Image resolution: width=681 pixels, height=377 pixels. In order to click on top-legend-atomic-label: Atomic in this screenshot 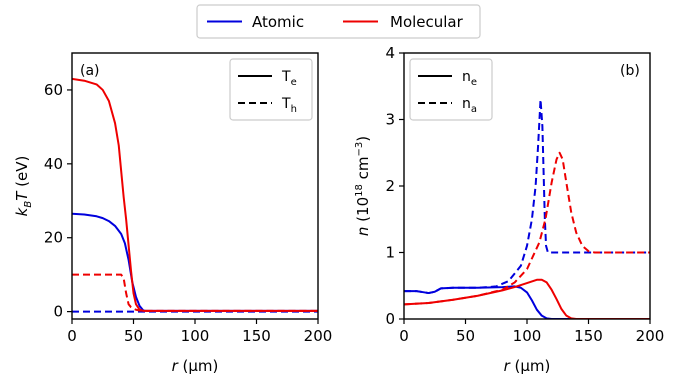, I will do `click(278, 22)`.